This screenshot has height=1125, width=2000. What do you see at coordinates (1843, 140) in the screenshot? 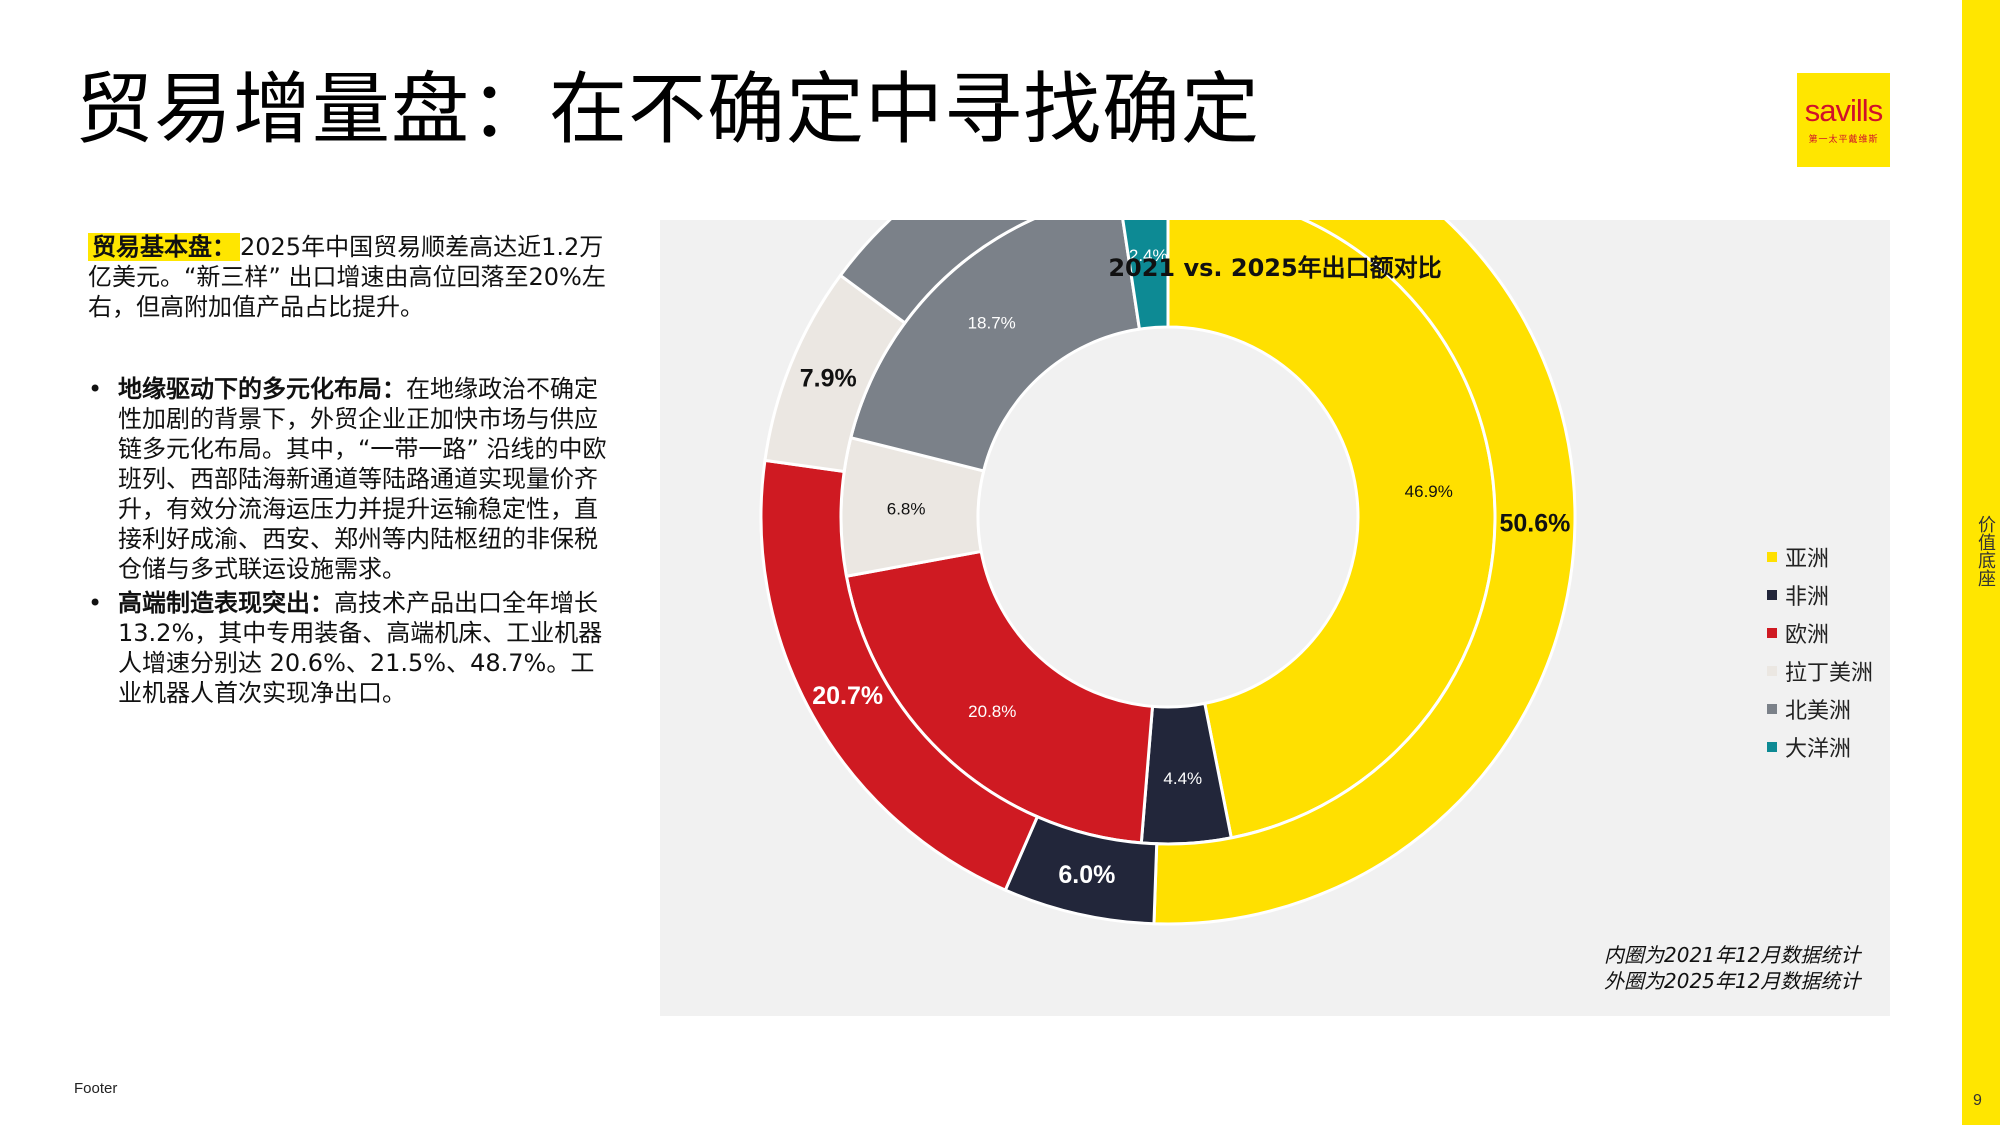
I see `logo-subtitle: 第一太平戴维斯` at bounding box center [1843, 140].